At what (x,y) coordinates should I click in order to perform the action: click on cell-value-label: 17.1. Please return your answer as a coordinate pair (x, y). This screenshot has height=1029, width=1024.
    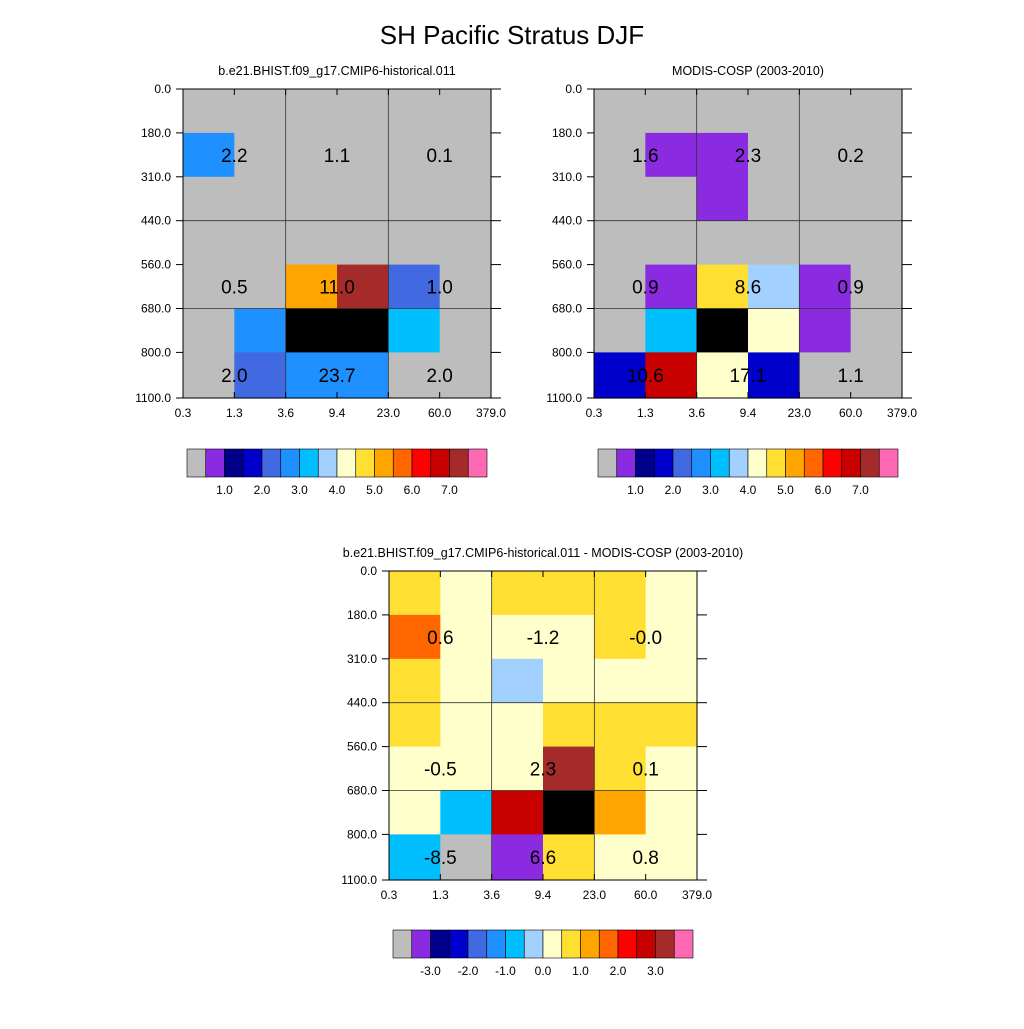
    Looking at the image, I should click on (748, 376).